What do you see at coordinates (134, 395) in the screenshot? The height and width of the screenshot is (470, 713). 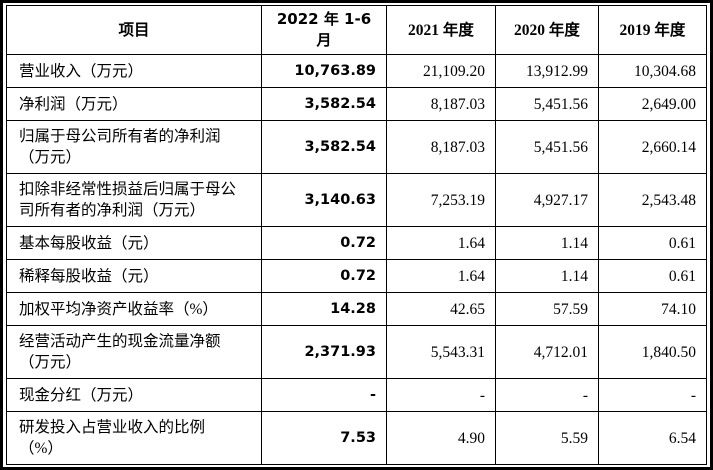 I see `row-label: 现金分红（万元）` at bounding box center [134, 395].